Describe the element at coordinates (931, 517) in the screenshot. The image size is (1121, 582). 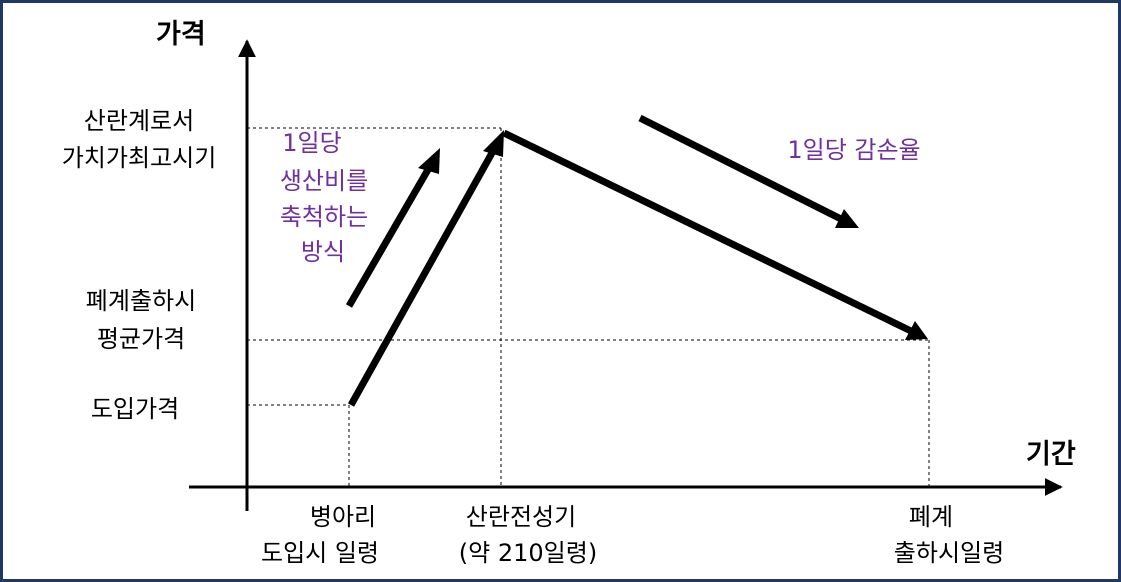
I see `x-label-cull-line1: 폐계` at that location.